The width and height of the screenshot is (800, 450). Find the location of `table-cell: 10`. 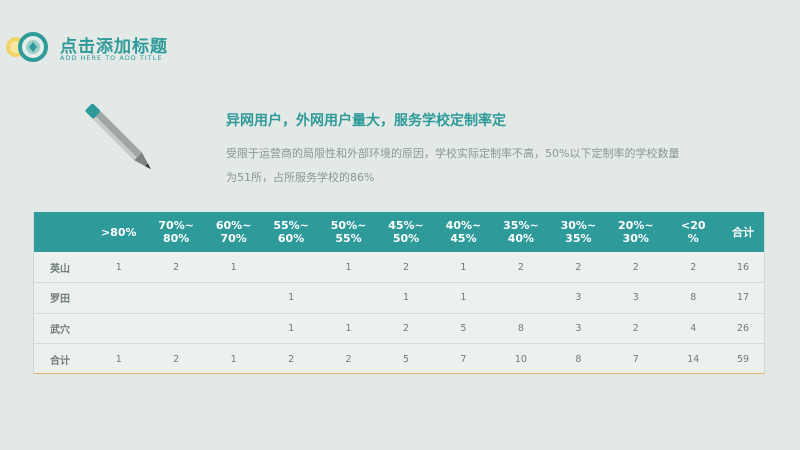

table-cell: 10 is located at coordinates (520, 359).